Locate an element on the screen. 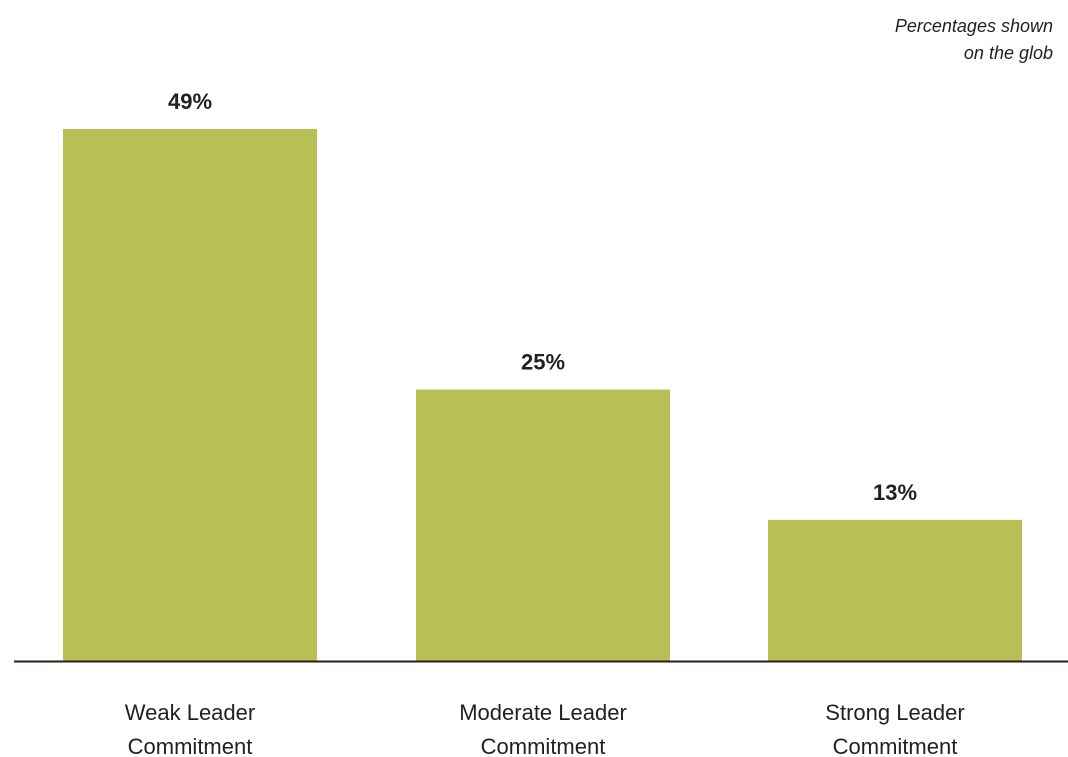  chart-note-line-1: Percentages shown is located at coordinates (973, 26).